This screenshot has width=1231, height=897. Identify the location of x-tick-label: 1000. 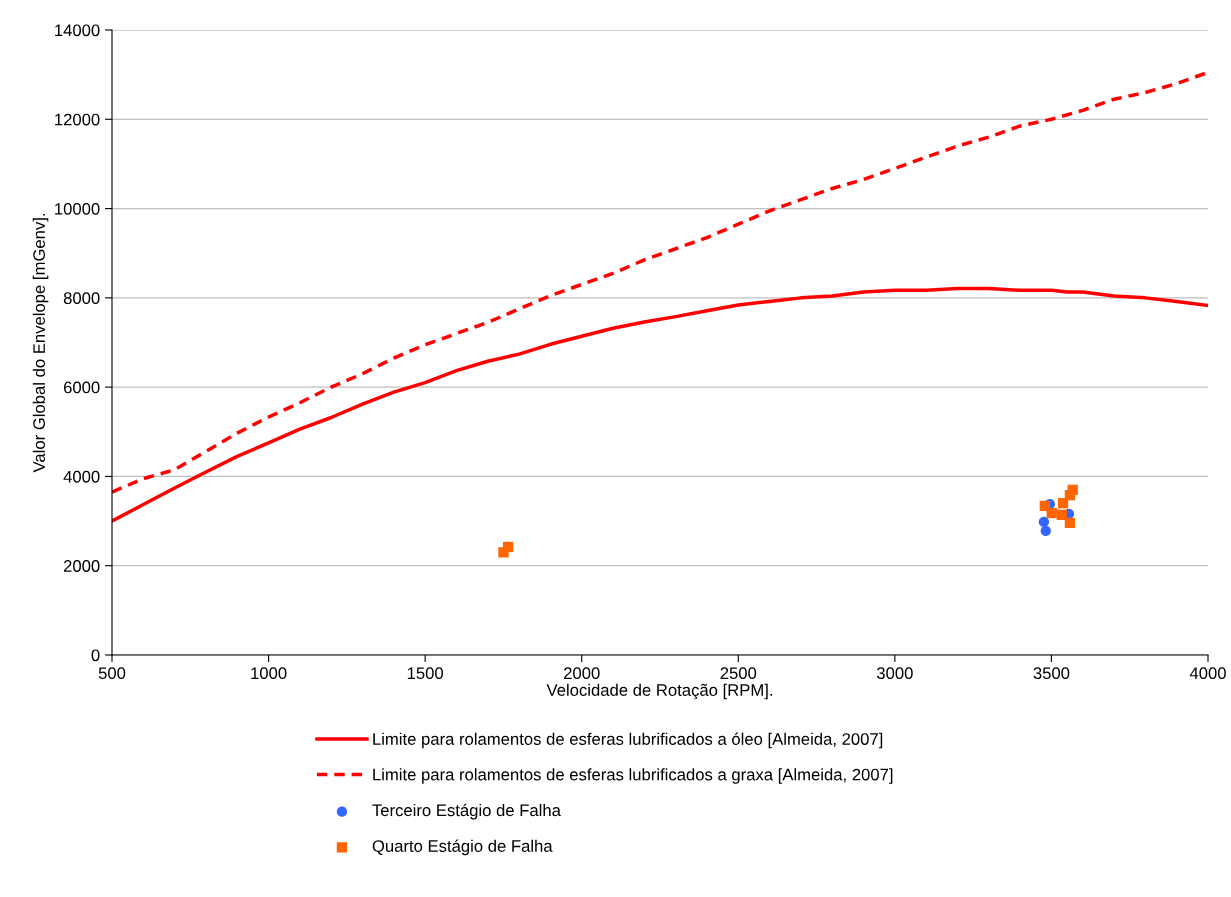
(269, 673).